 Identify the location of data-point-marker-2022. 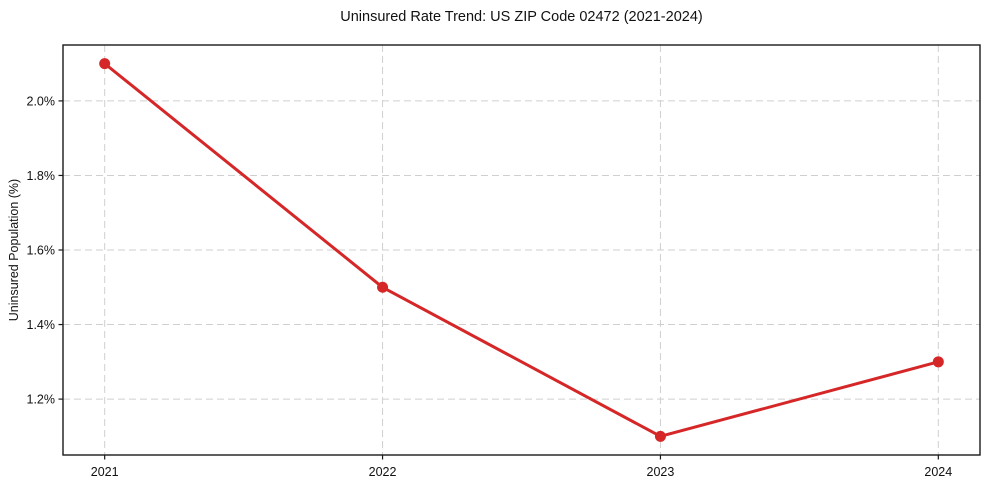
(383, 287).